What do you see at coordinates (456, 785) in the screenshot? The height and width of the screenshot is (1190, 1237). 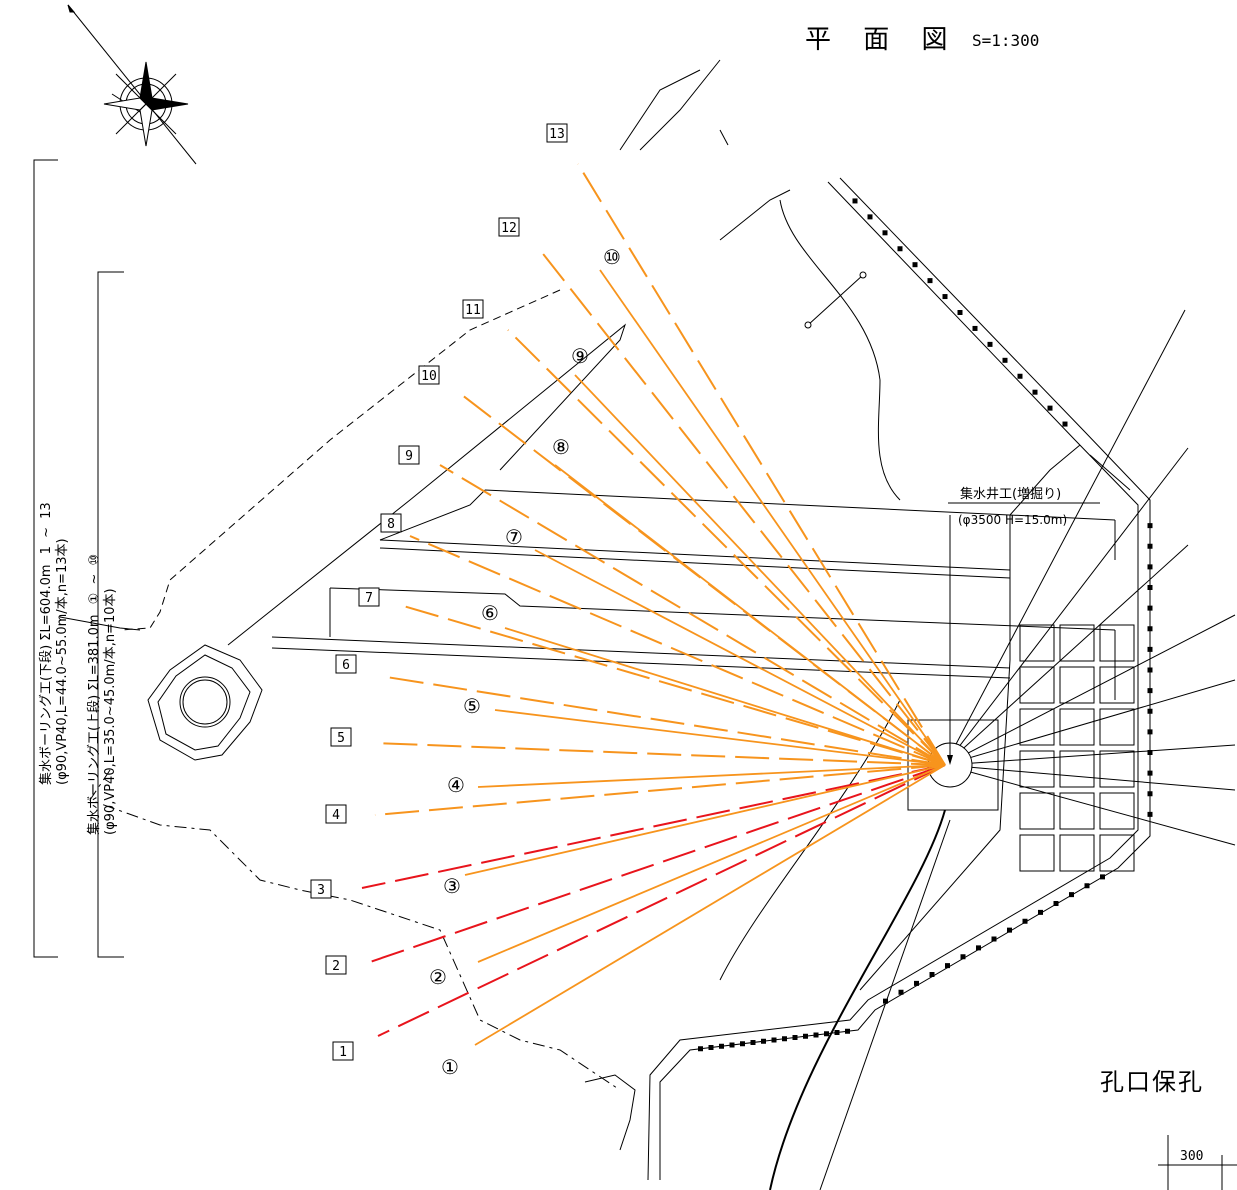 I see `upper-bore-number: ④` at bounding box center [456, 785].